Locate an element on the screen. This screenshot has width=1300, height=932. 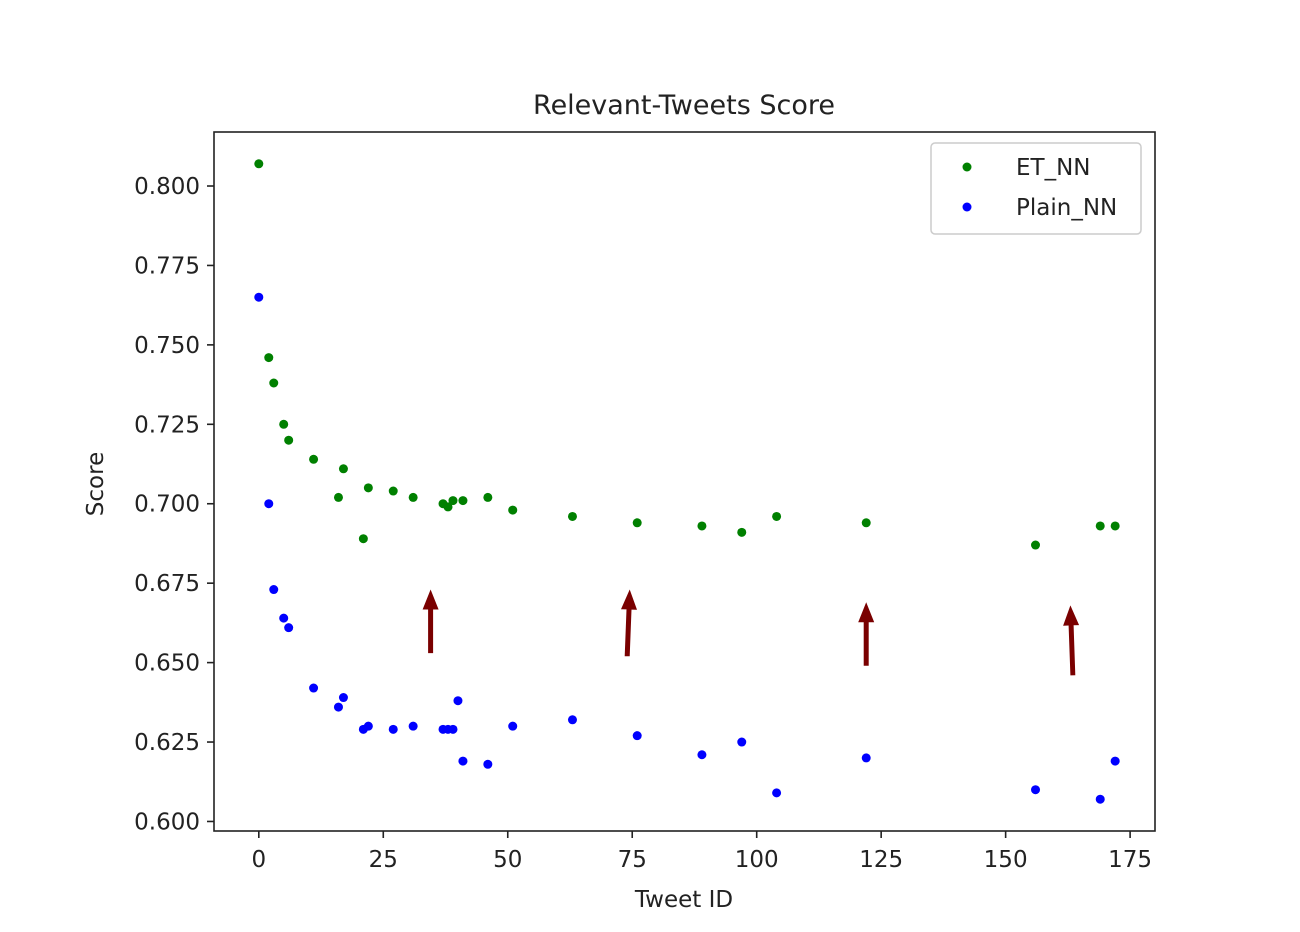
legend-marker-et-nn is located at coordinates (967, 167).